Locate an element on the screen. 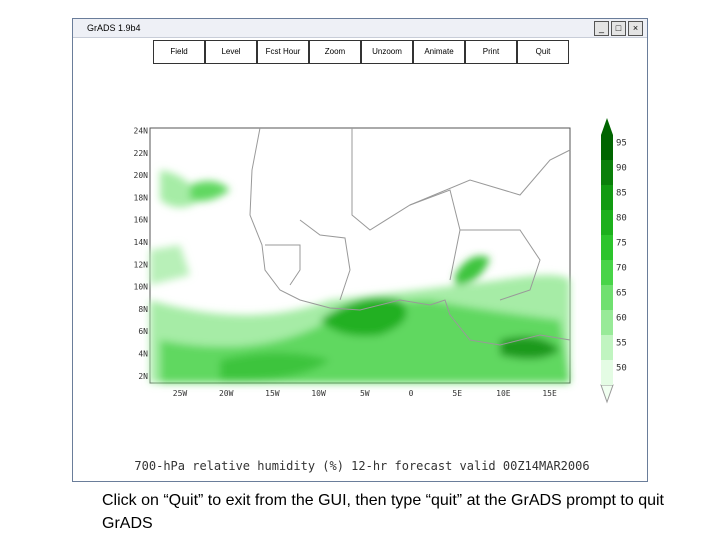 The image size is (720, 540). window-controls: _ □ × is located at coordinates (618, 28).